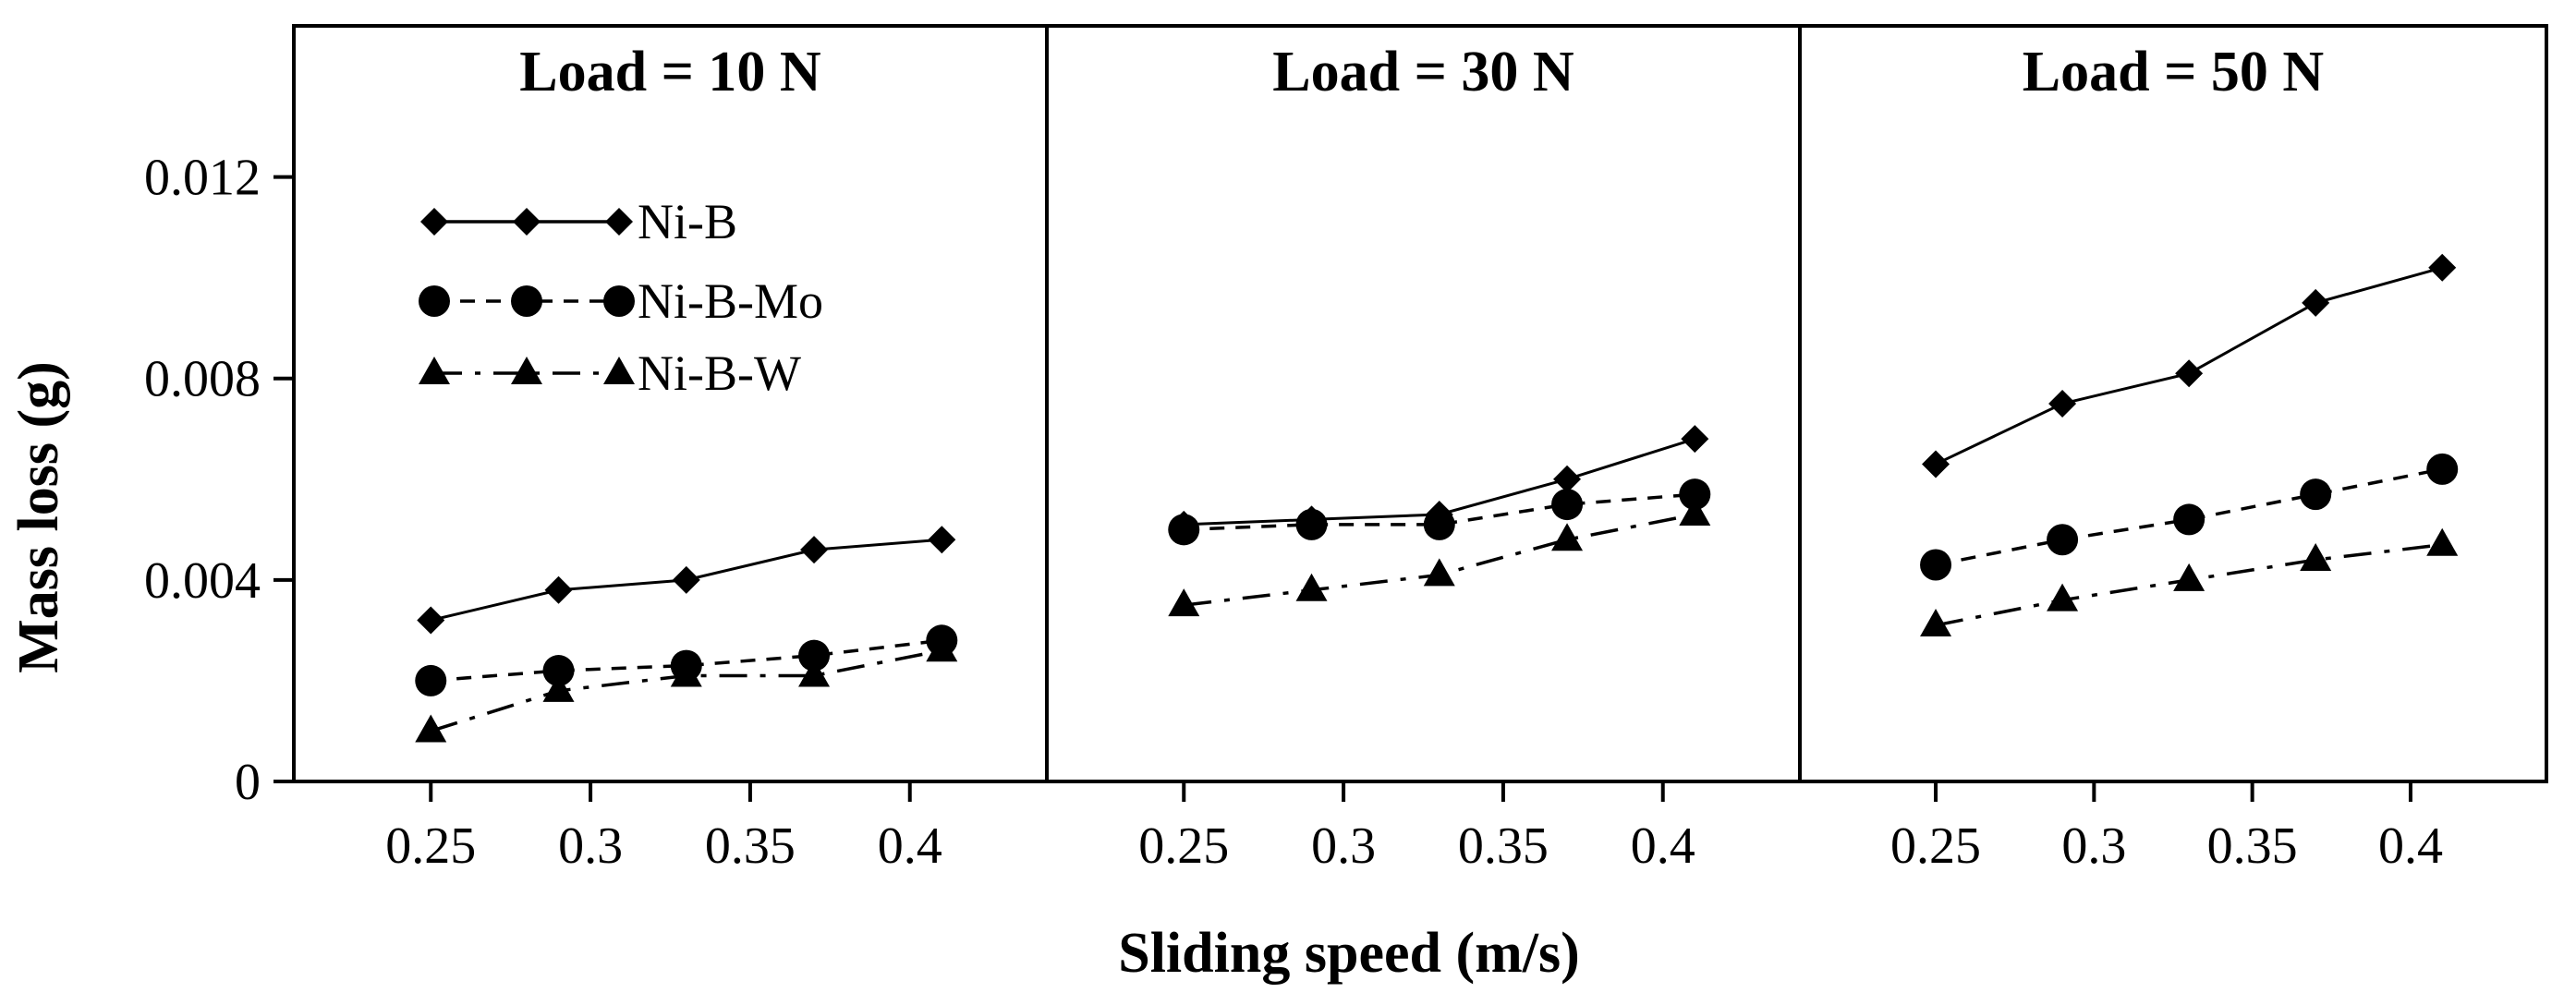  I want to click on legend-label-ni-b: Ni-B, so click(687, 221).